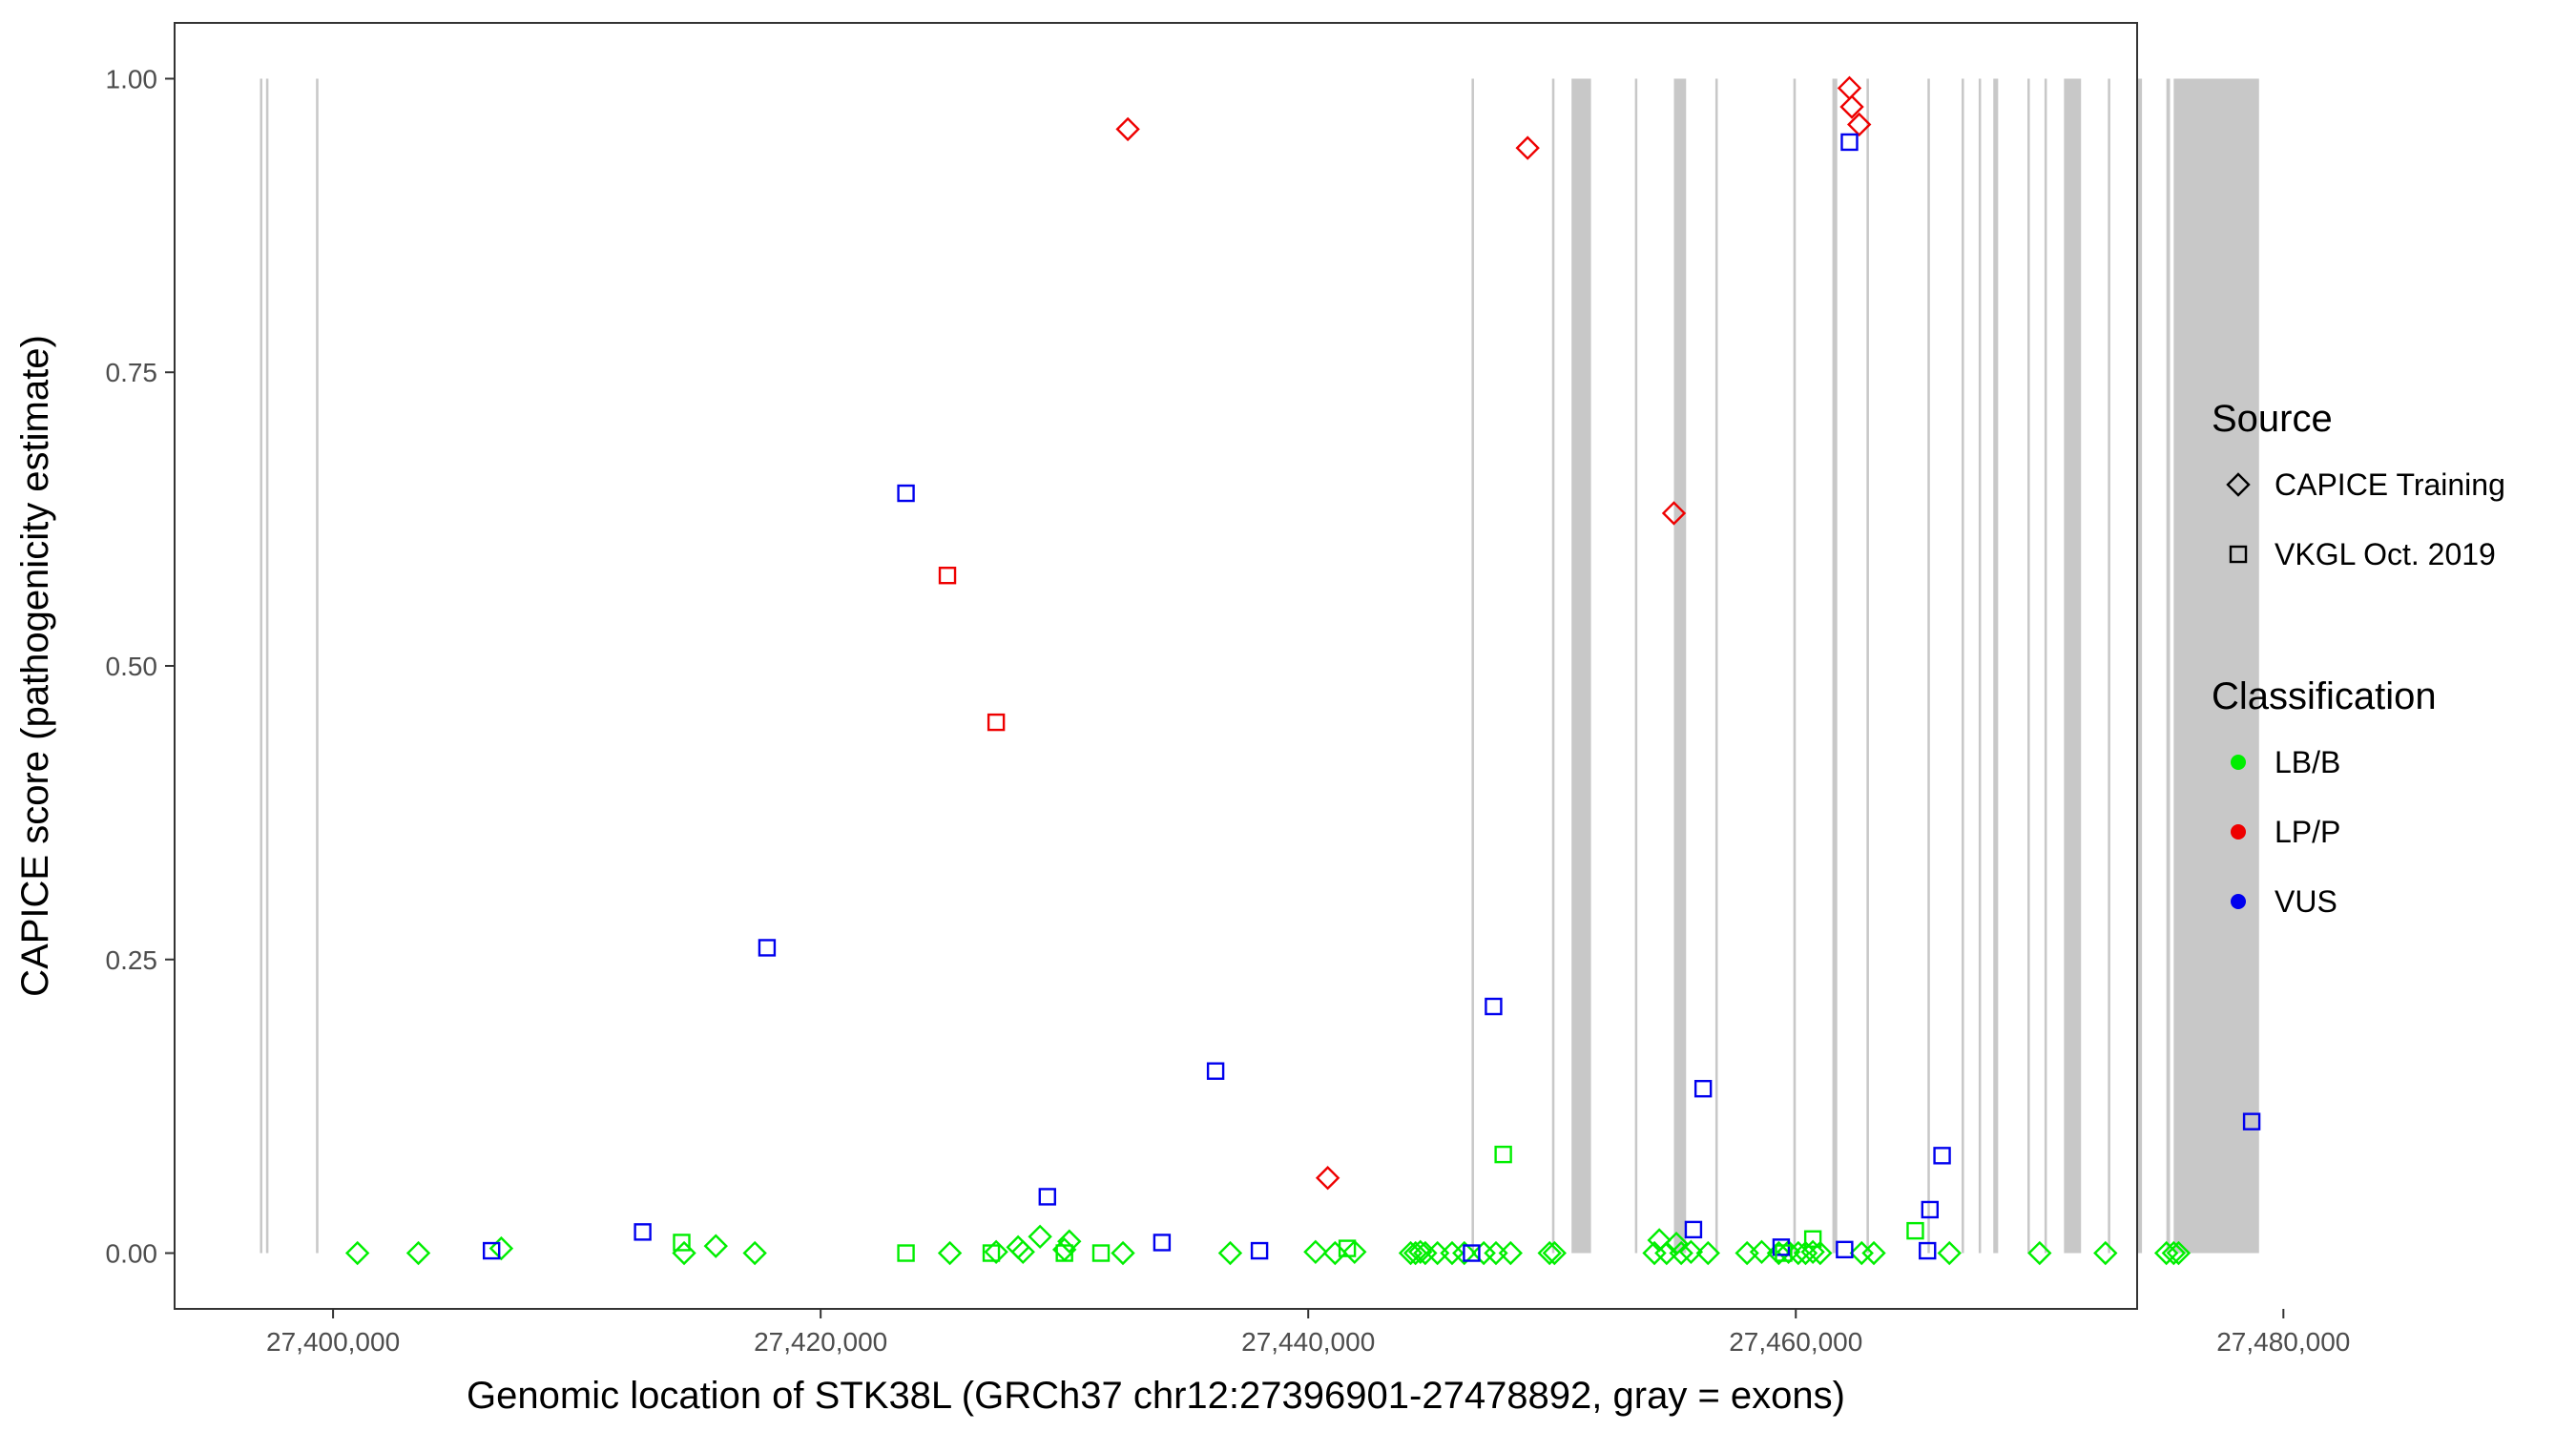  I want to click on legend-source-title: Source, so click(2272, 419).